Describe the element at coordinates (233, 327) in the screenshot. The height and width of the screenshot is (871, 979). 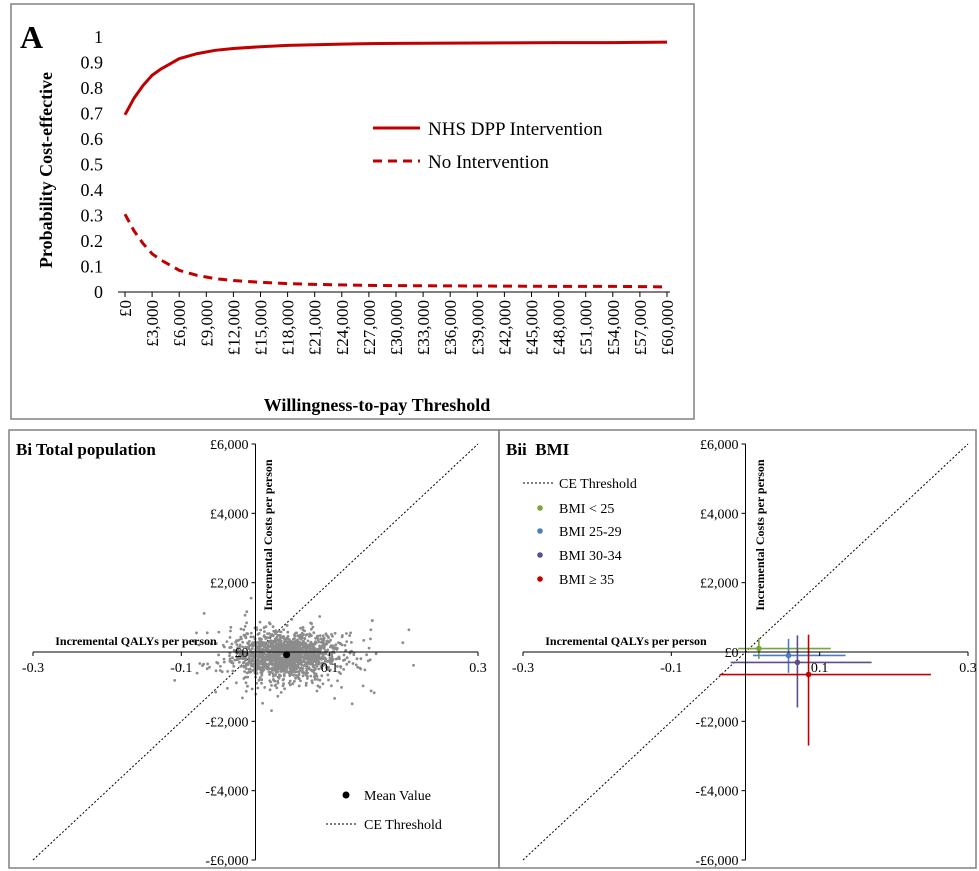
I see `panel-a-x-tick-label: £12,000` at that location.